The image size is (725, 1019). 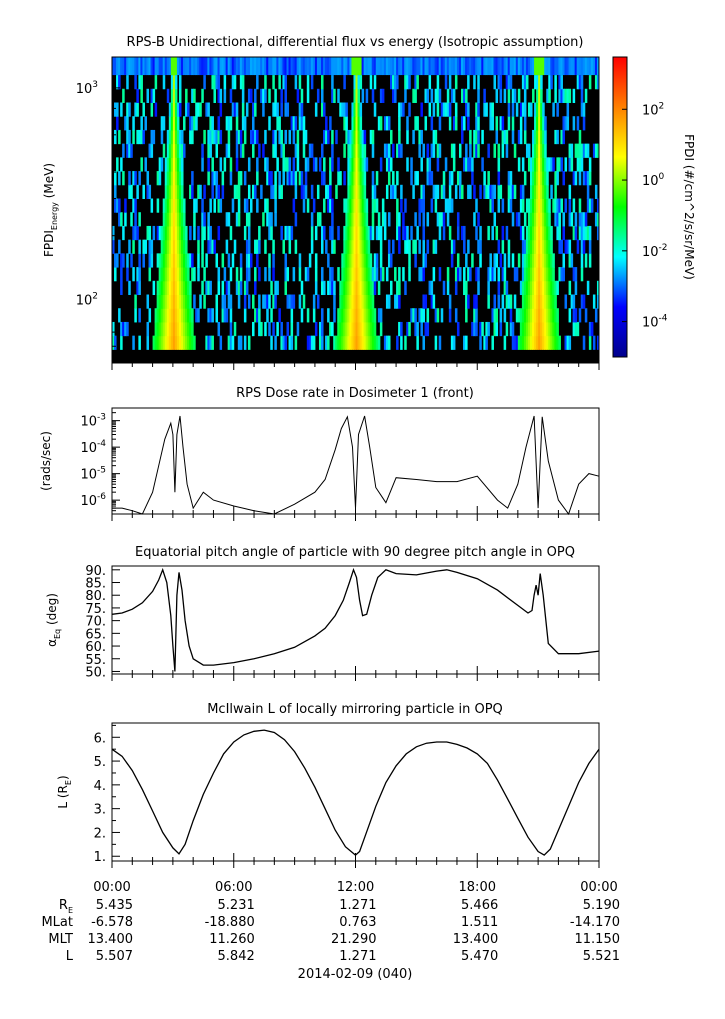 What do you see at coordinates (650, 181) in the screenshot?
I see `colorbar-tick-base: 10` at bounding box center [650, 181].